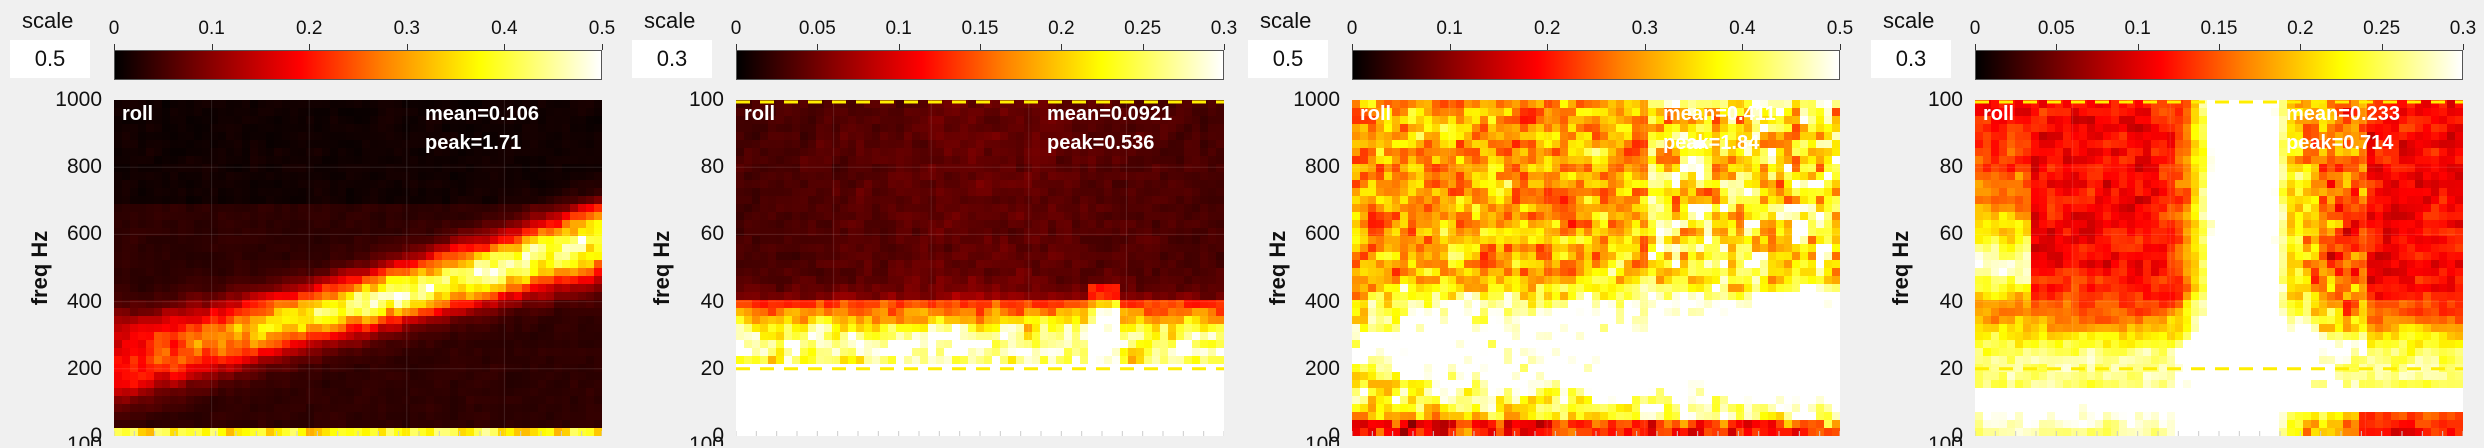 The height and width of the screenshot is (448, 2484). Describe the element at coordinates (672, 59) in the screenshot. I see `scale-input: 0.3` at that location.